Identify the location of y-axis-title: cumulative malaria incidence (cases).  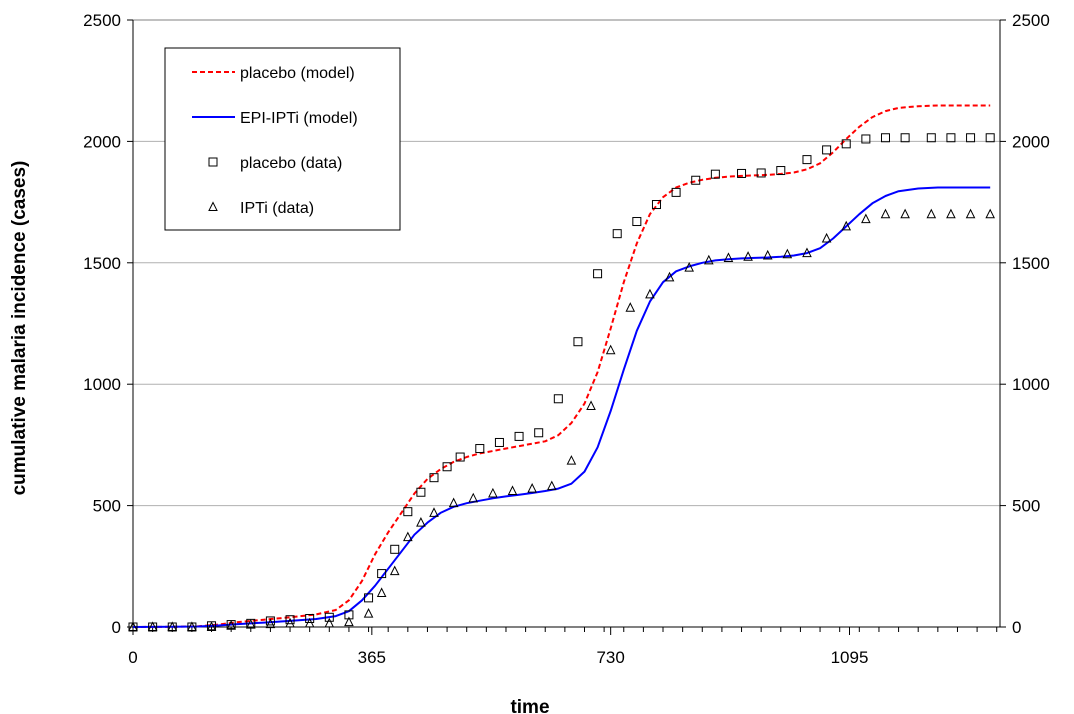
(19, 328).